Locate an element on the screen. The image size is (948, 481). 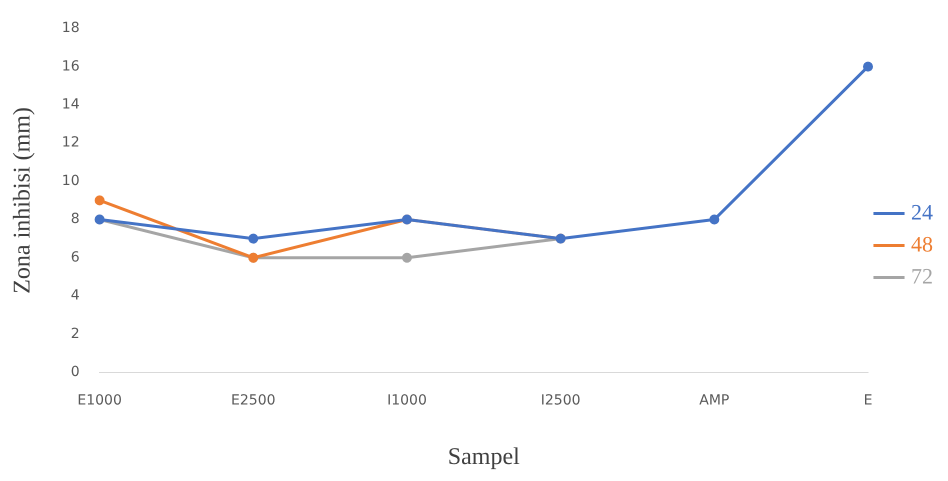
y-tick-label: 10 is located at coordinates (71, 180).